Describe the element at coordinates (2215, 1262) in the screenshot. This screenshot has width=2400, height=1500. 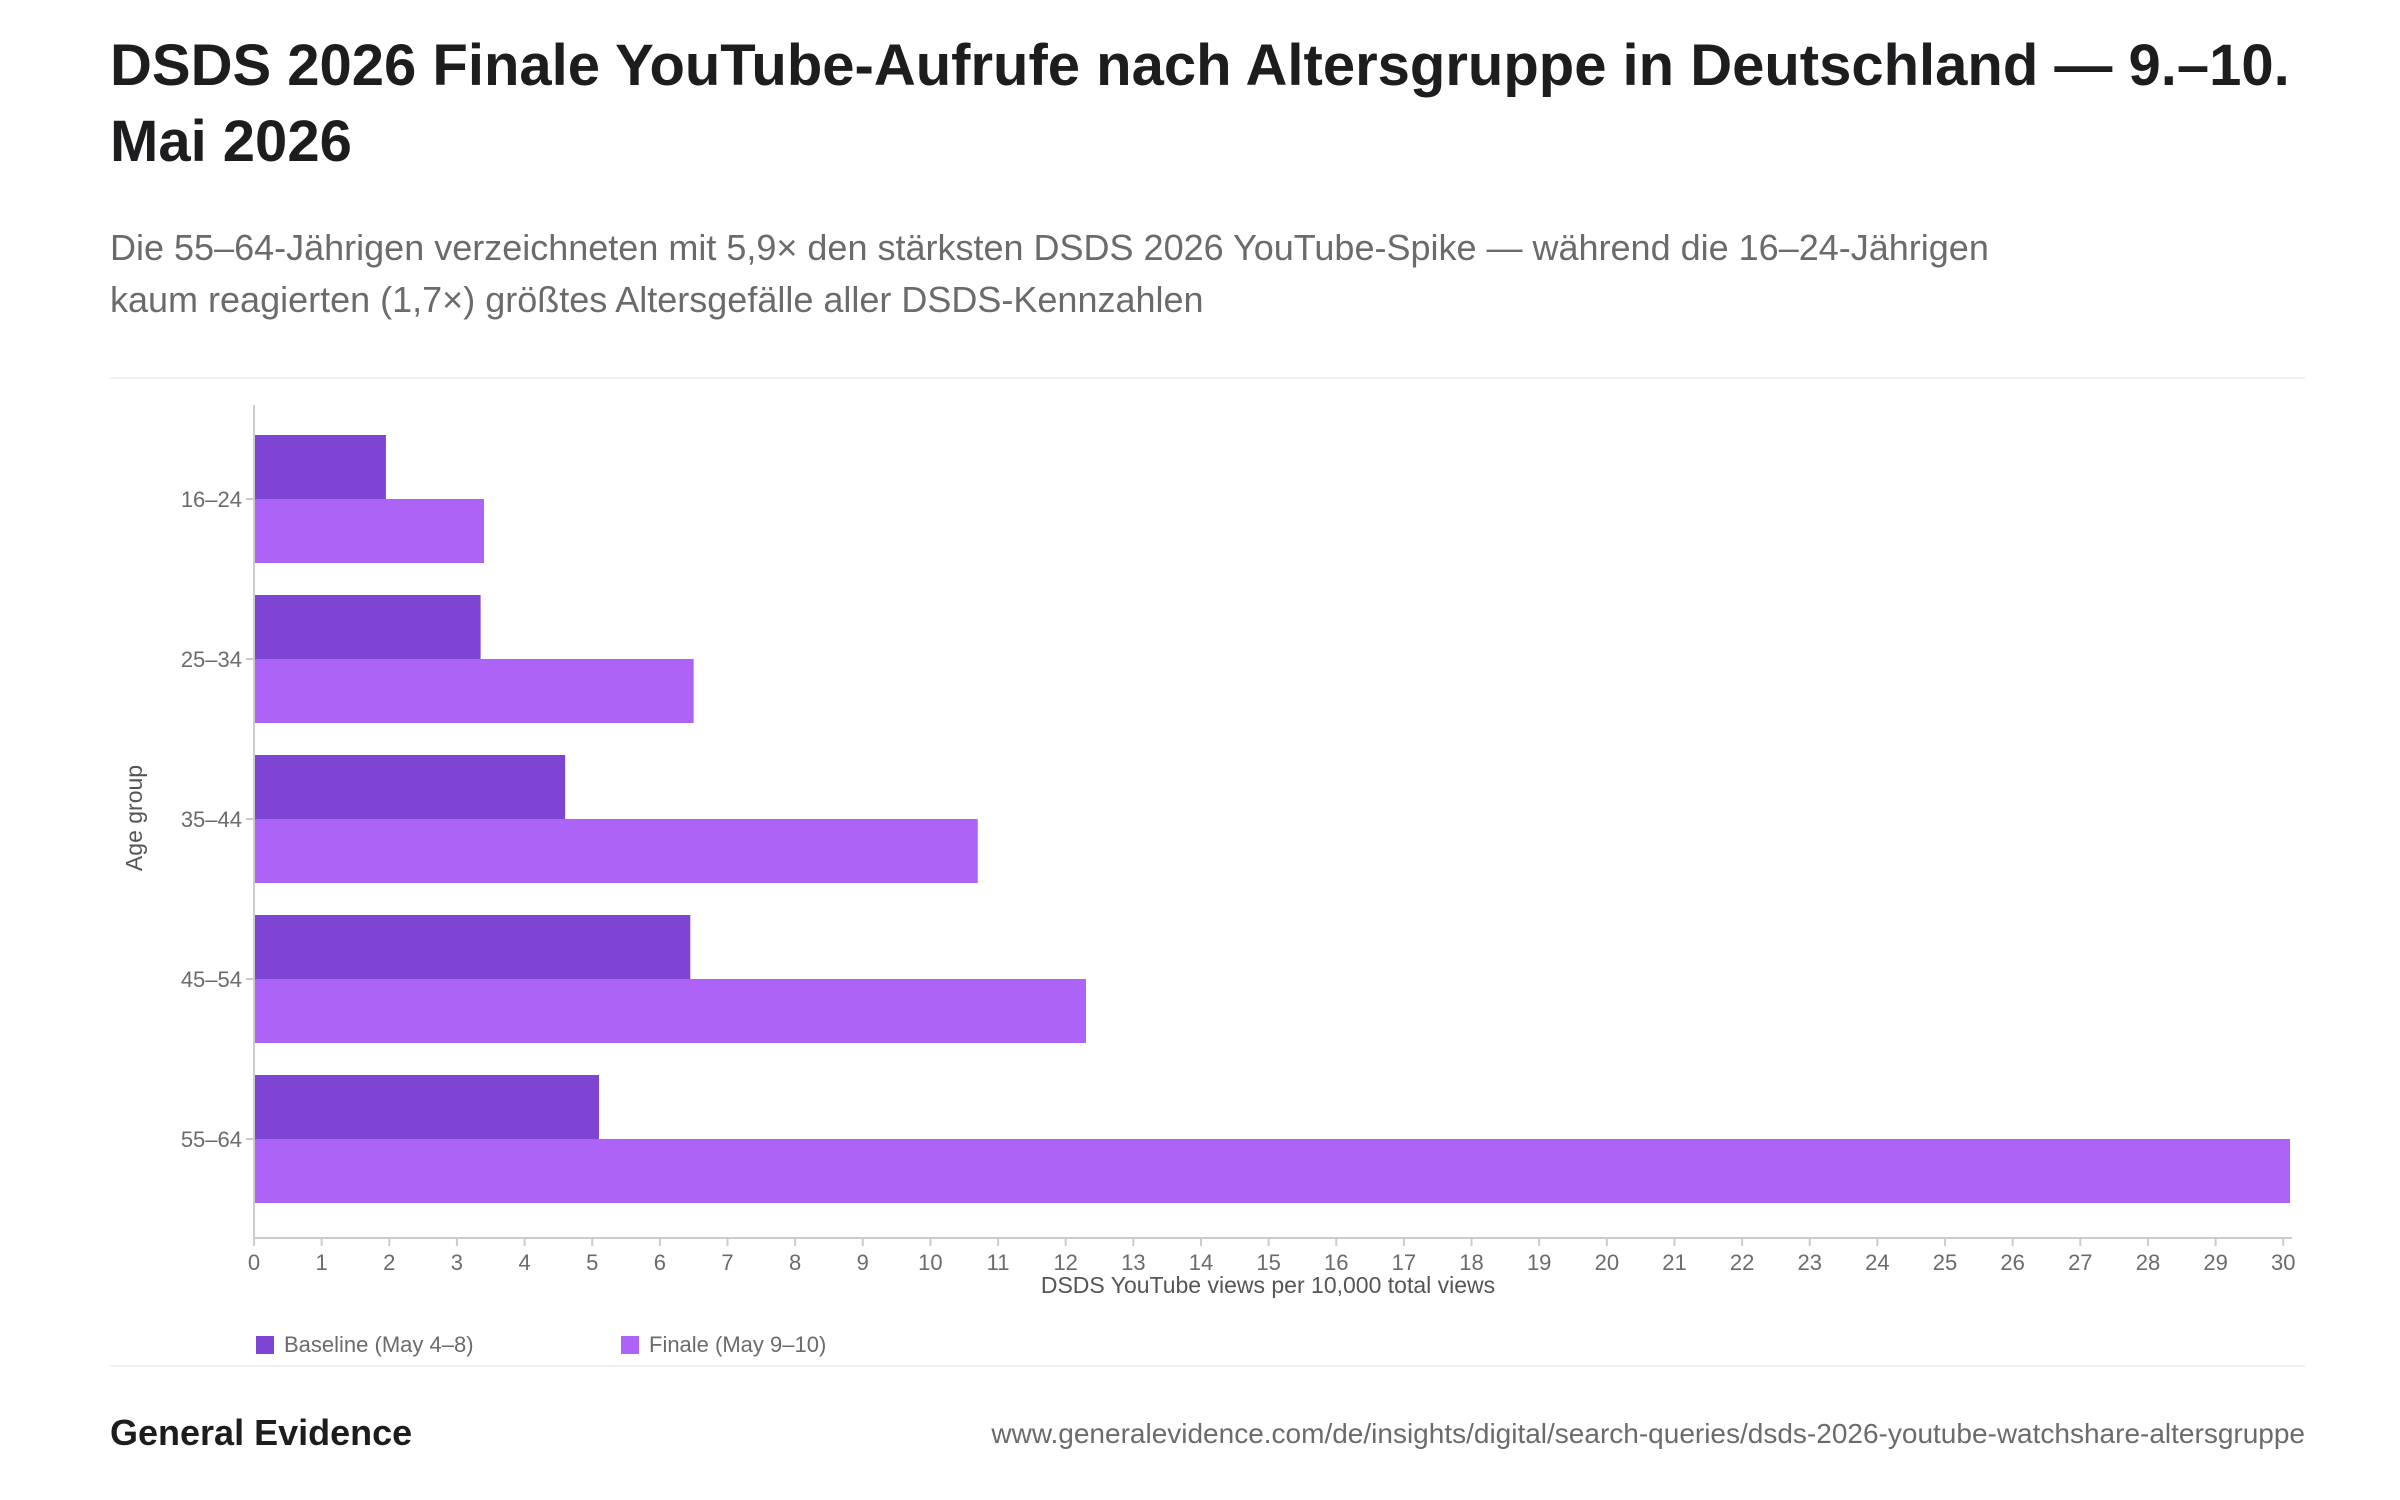
I see `x-tick-label: 29` at that location.